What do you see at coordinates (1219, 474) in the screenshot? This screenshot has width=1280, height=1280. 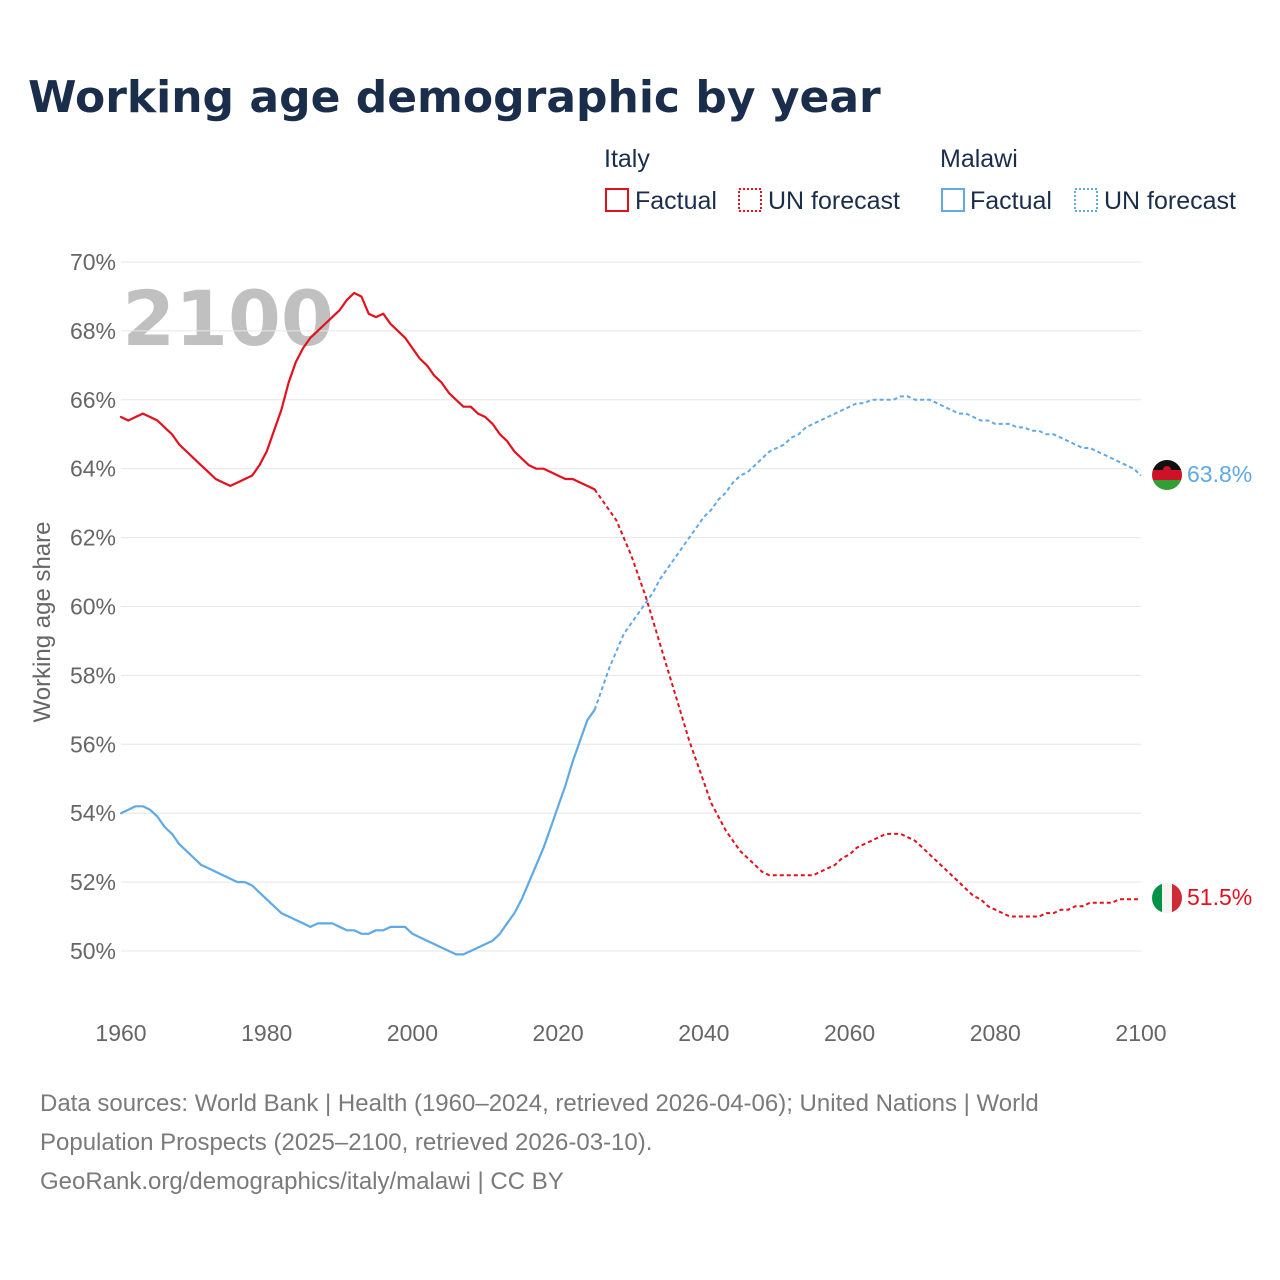 I see `end-label-malawi: 63.8%` at bounding box center [1219, 474].